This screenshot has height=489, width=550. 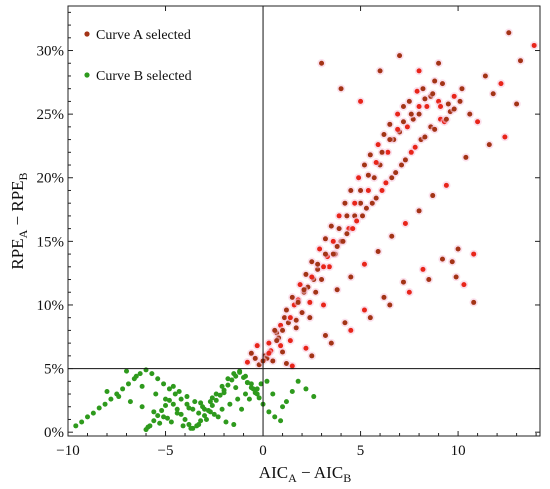 What do you see at coordinates (51, 306) in the screenshot?
I see `y-tick-label: 10%` at bounding box center [51, 306].